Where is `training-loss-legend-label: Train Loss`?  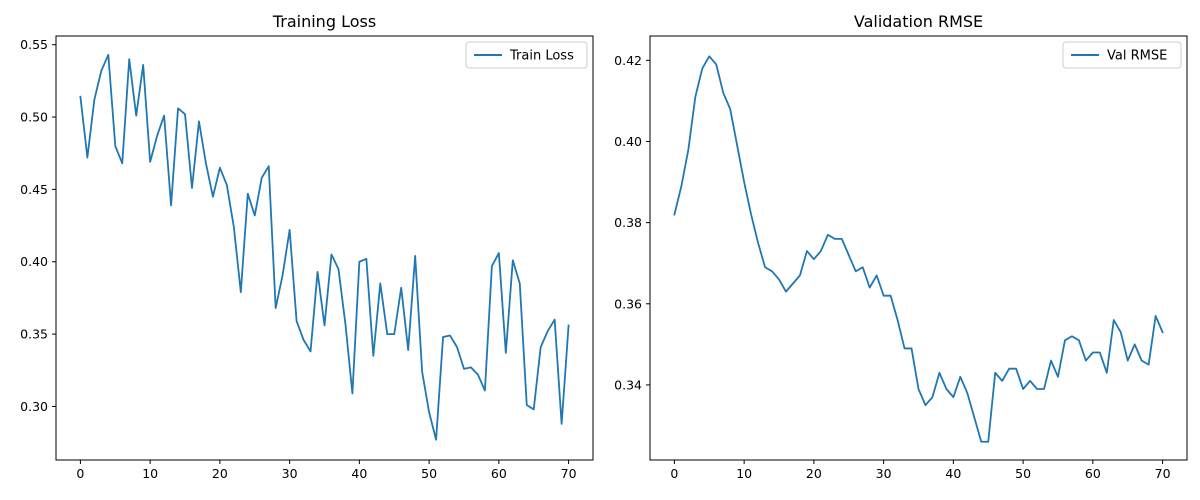 training-loss-legend-label: Train Loss is located at coordinates (541, 56).